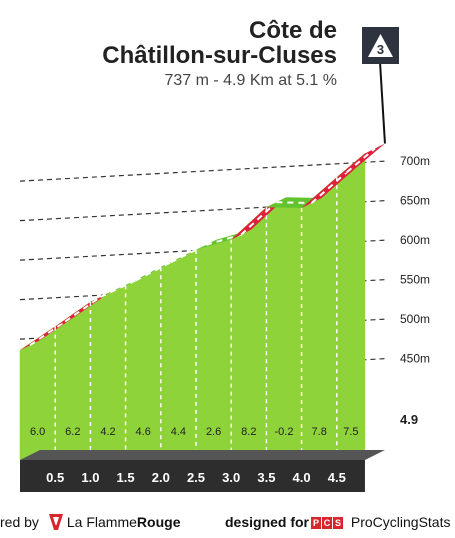 Image resolution: width=455 pixels, height=538 pixels. What do you see at coordinates (400, 522) in the screenshot?
I see `pcs-name: ProCyclingStats` at bounding box center [400, 522].